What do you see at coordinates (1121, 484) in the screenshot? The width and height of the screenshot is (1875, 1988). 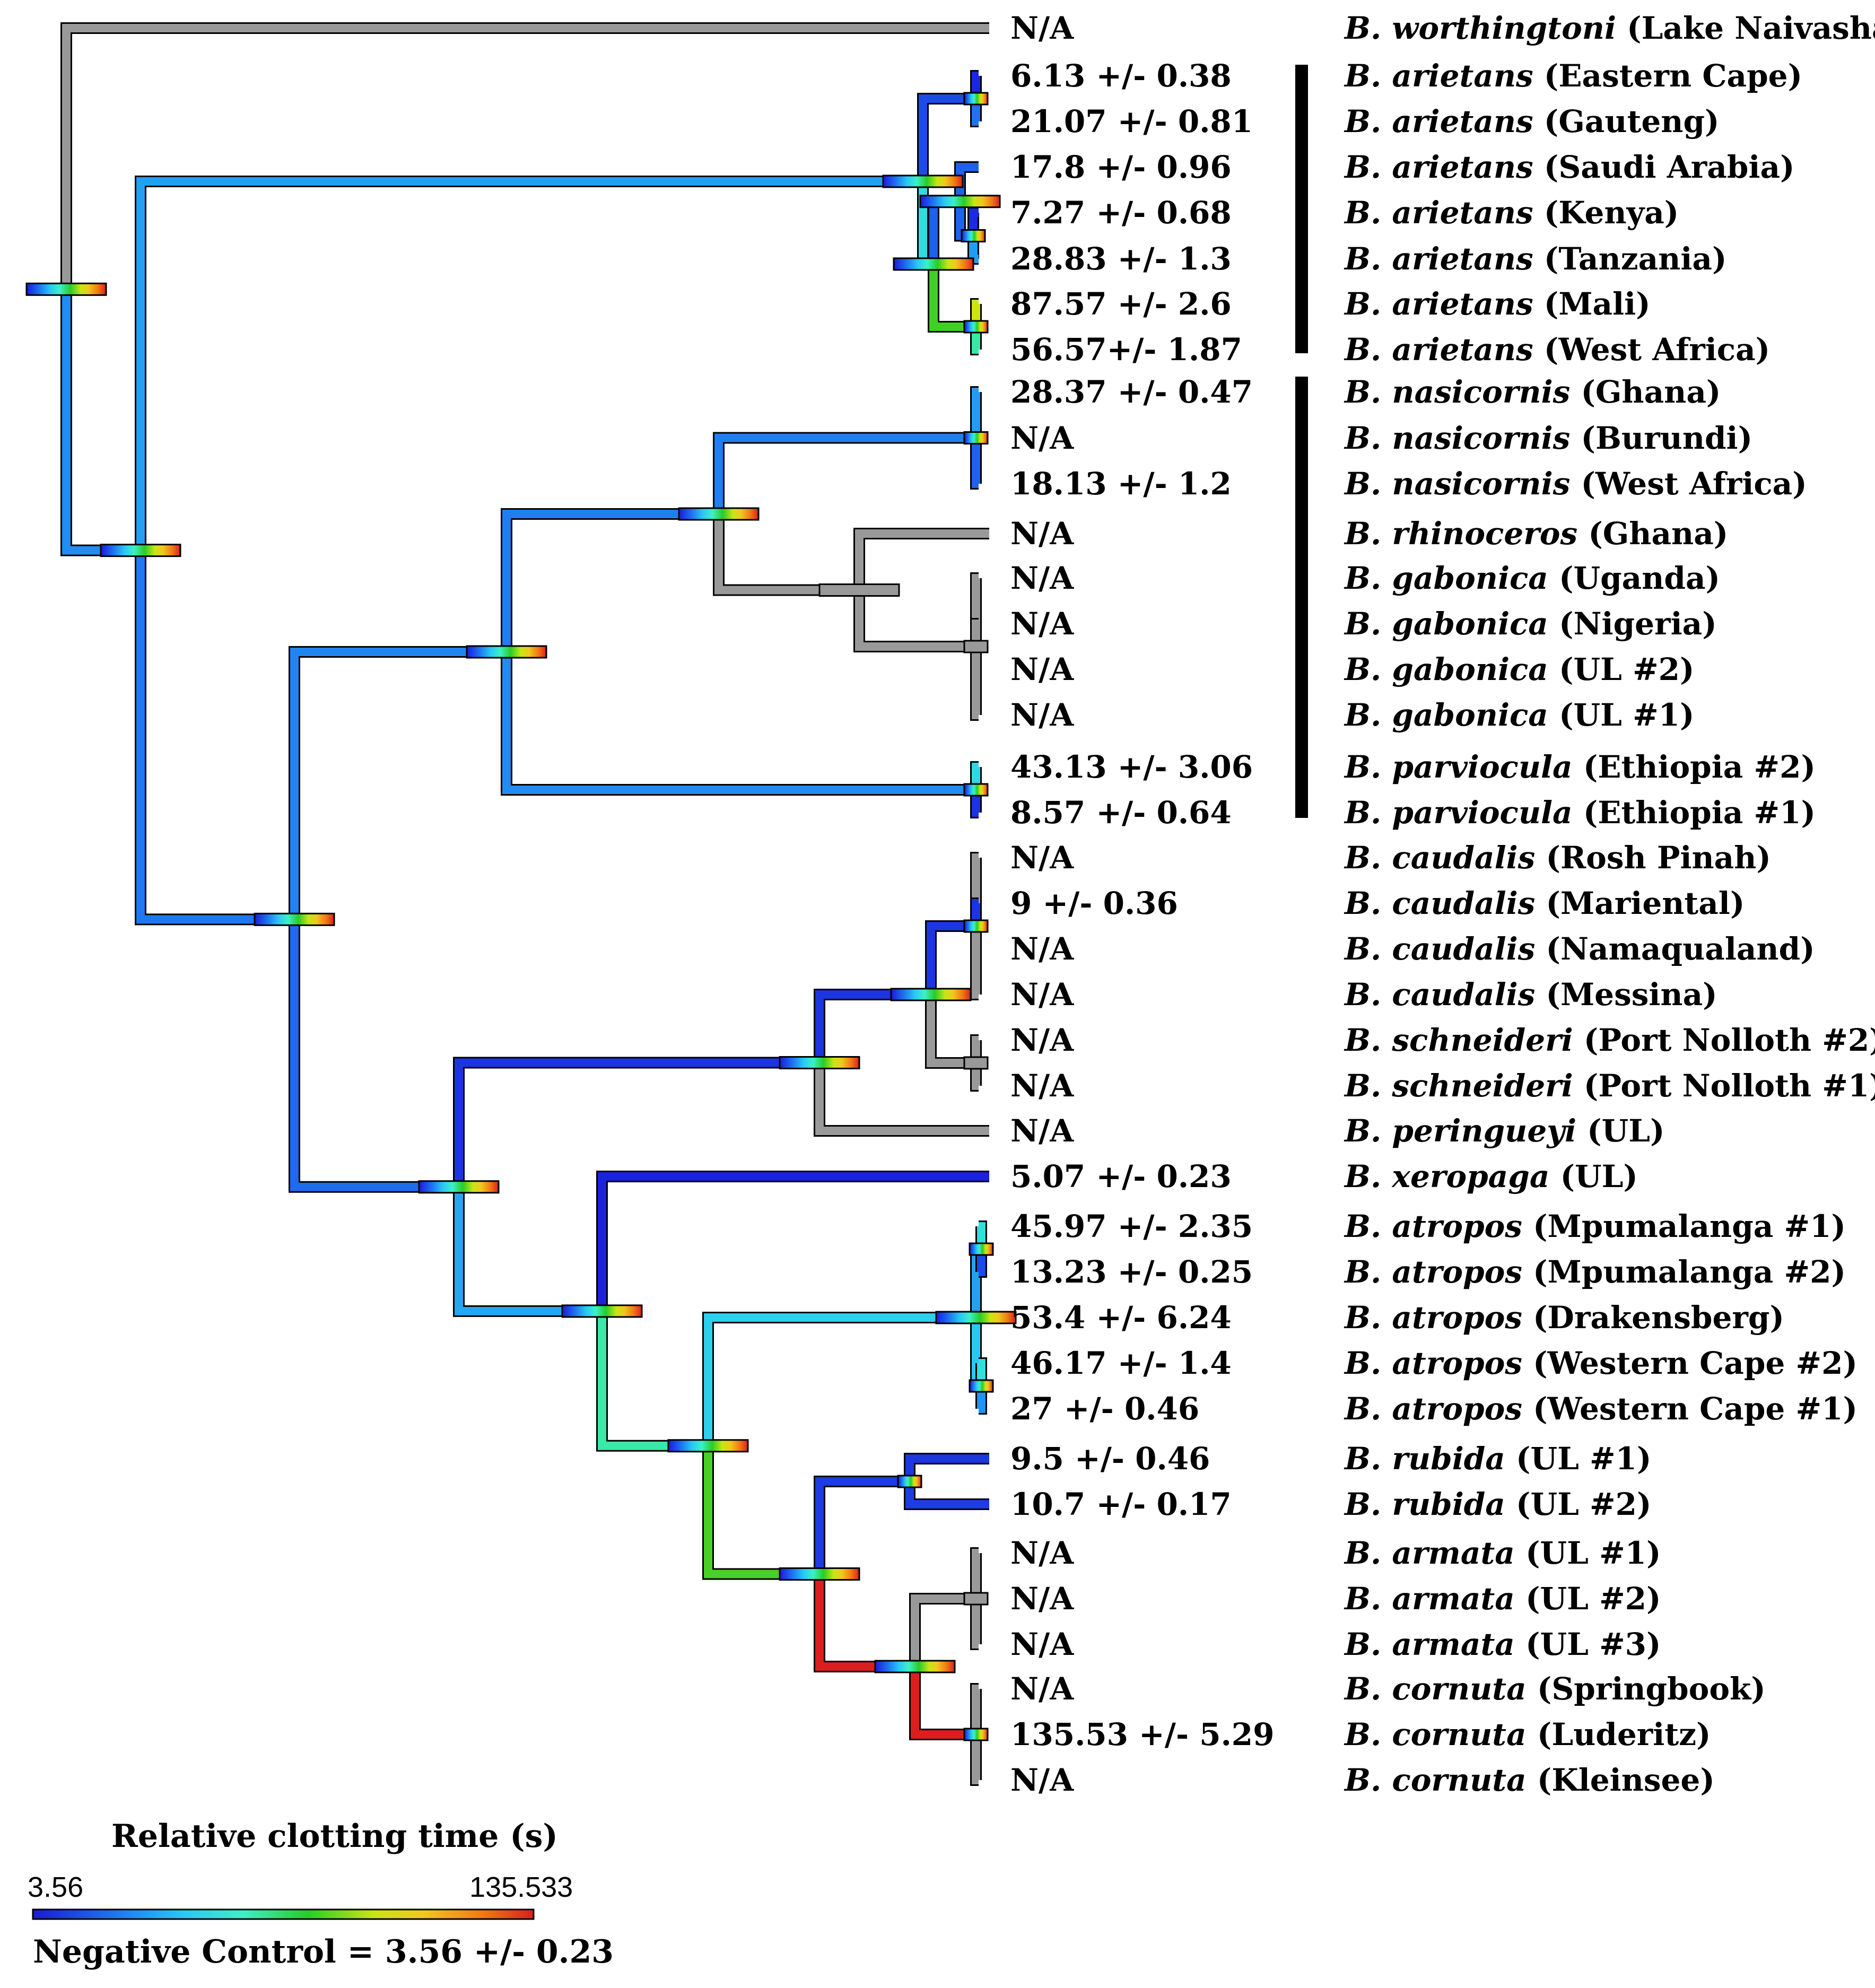 I see `clotting-value-label: 18.13 +/- 1.2` at bounding box center [1121, 484].